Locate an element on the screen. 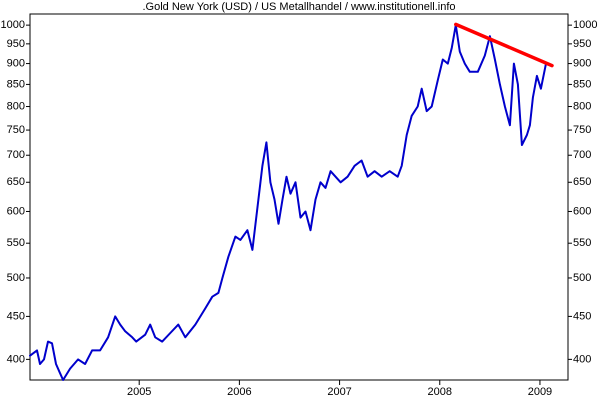 This screenshot has width=600, height=400. y-tick-label: 950 is located at coordinates (16, 44).